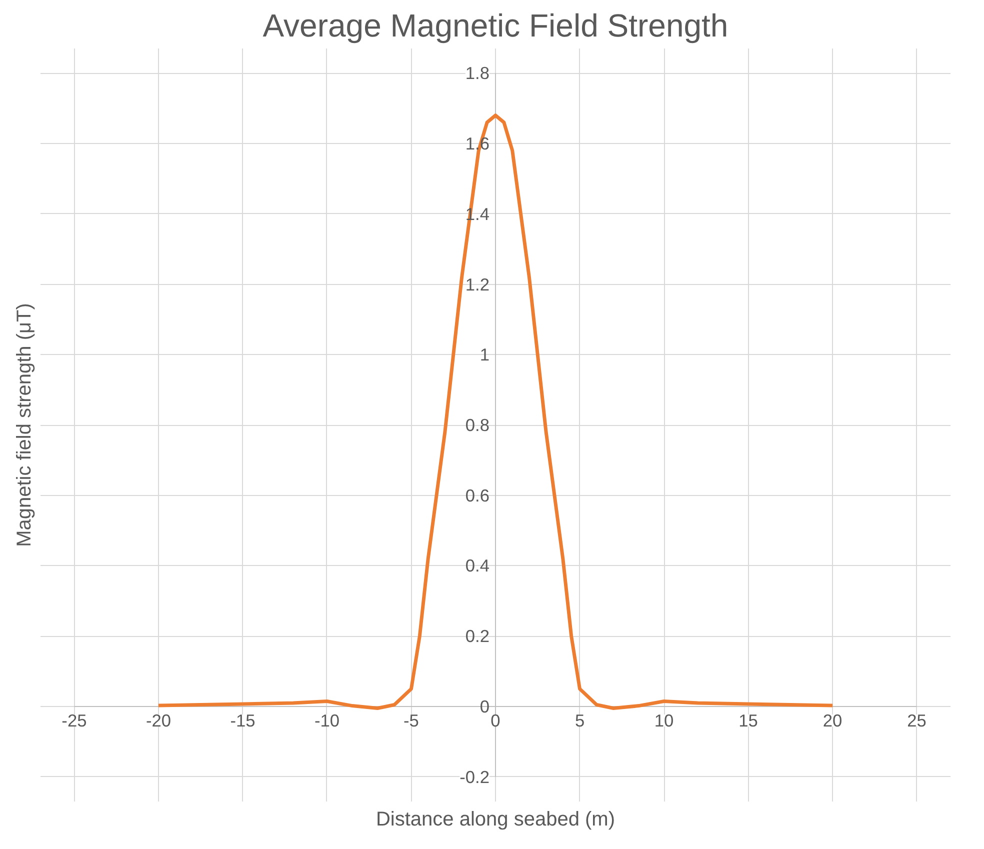  I want to click on y-tick-label: 1.8, so click(477, 73).